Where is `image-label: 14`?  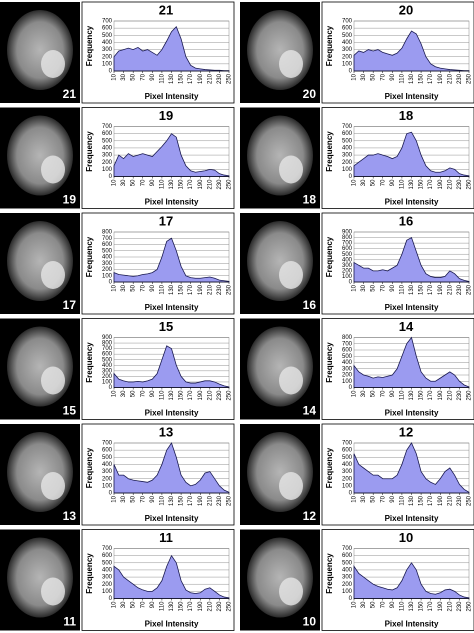
image-label: 14 is located at coordinates (310, 411).